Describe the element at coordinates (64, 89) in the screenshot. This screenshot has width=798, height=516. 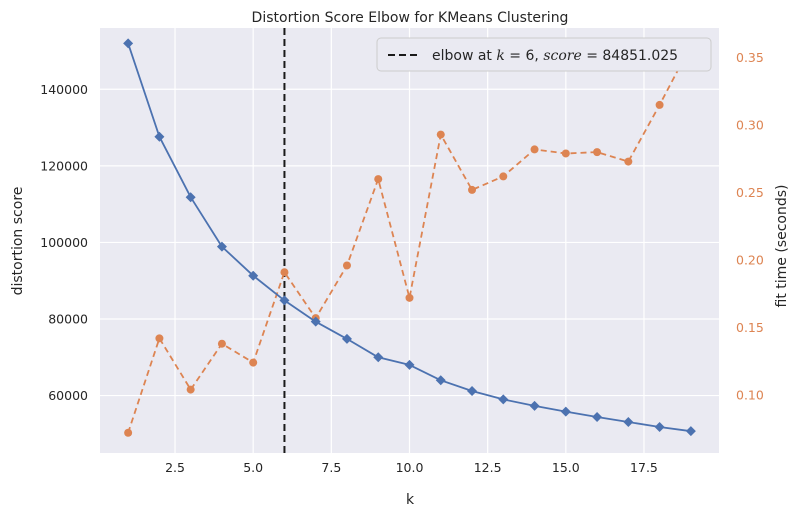
I see `y-tick-label-left: 140000` at that location.